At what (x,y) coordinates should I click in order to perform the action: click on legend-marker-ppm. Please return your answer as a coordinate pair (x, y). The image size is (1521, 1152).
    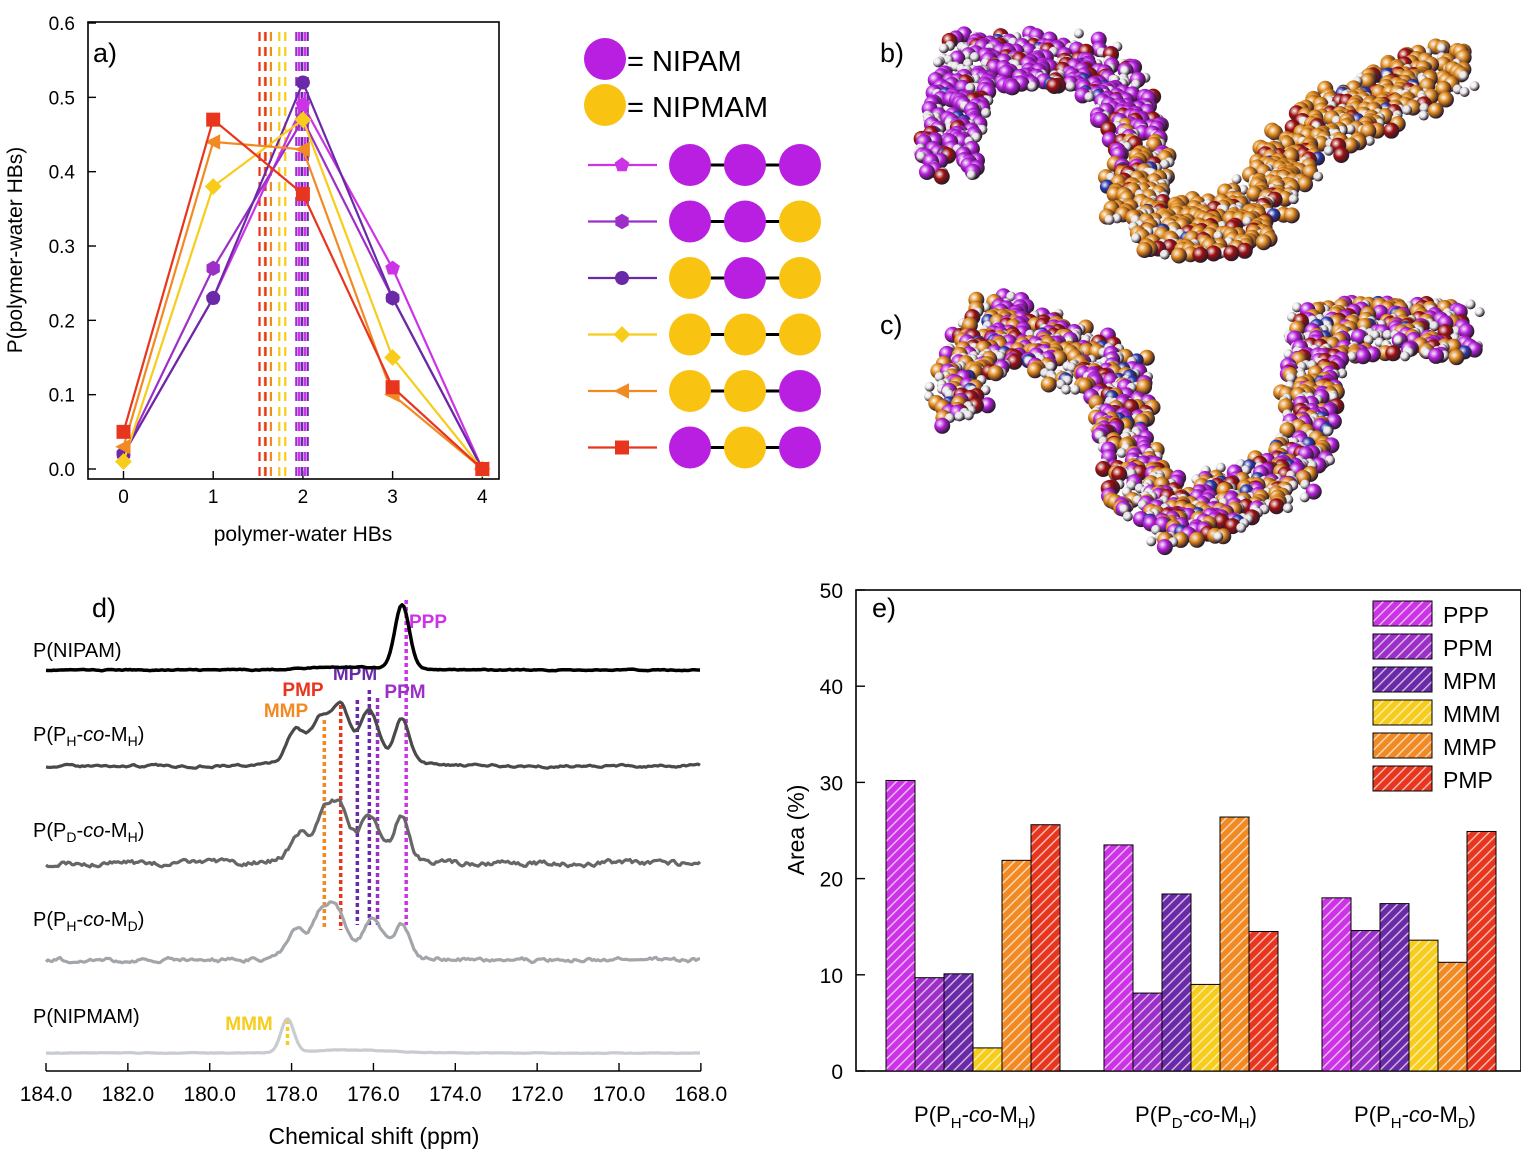
    Looking at the image, I should click on (622, 221).